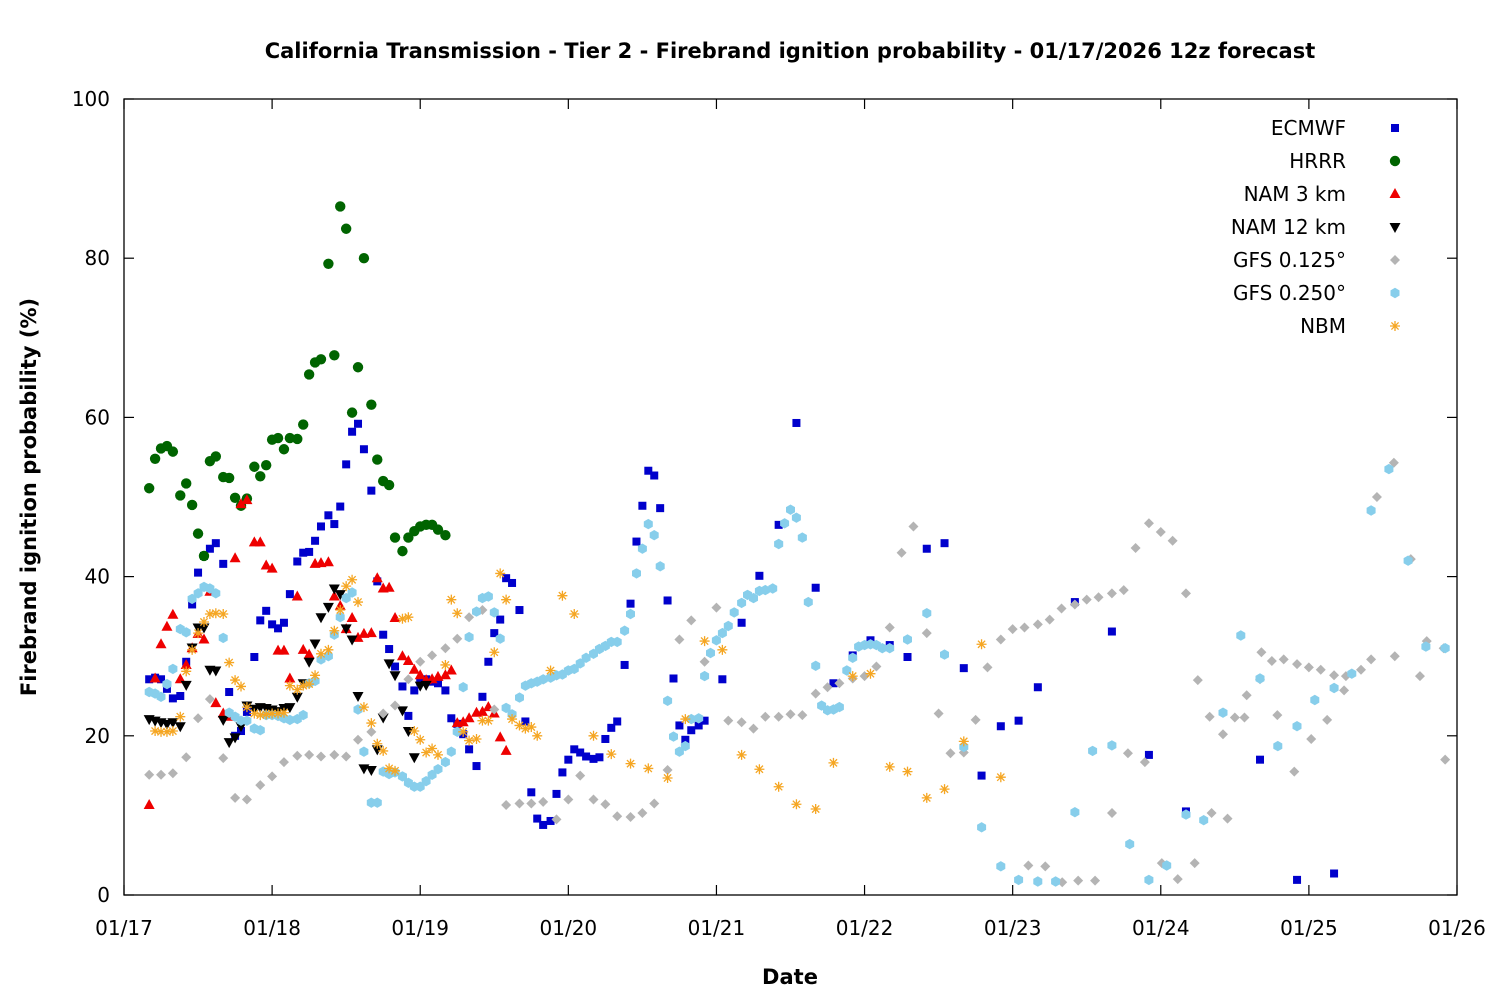 The width and height of the screenshot is (1500, 1004). I want to click on legend-label: NAM 3 km, so click(1295, 194).